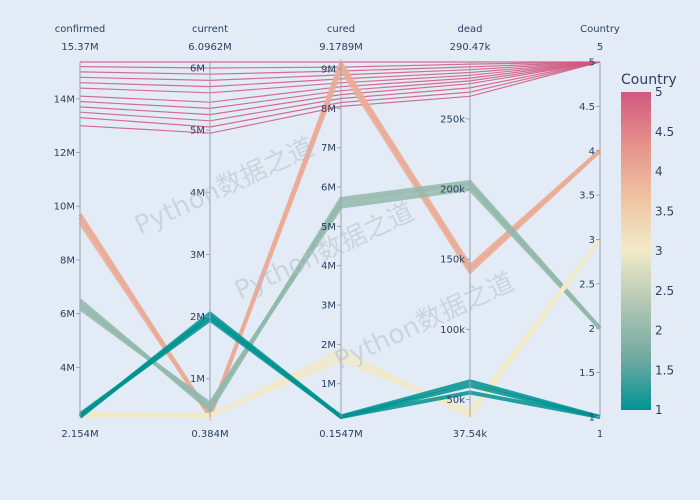  I want to click on axis-min-label: 1, so click(600, 434).